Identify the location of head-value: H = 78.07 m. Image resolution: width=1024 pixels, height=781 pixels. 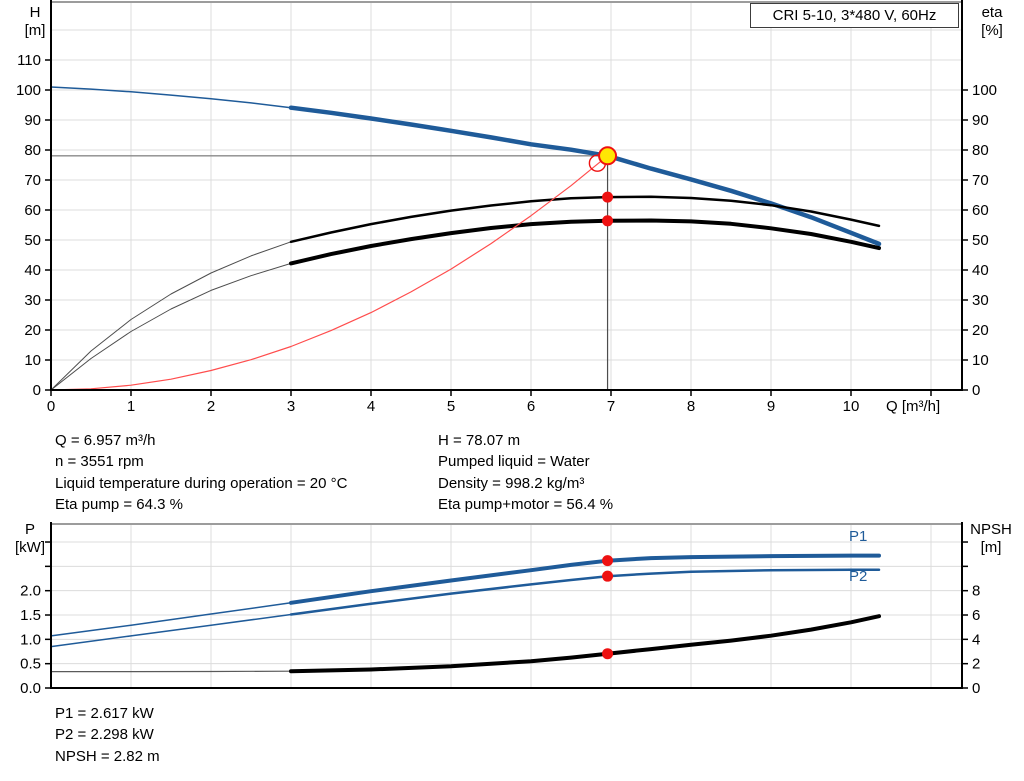
(479, 440).